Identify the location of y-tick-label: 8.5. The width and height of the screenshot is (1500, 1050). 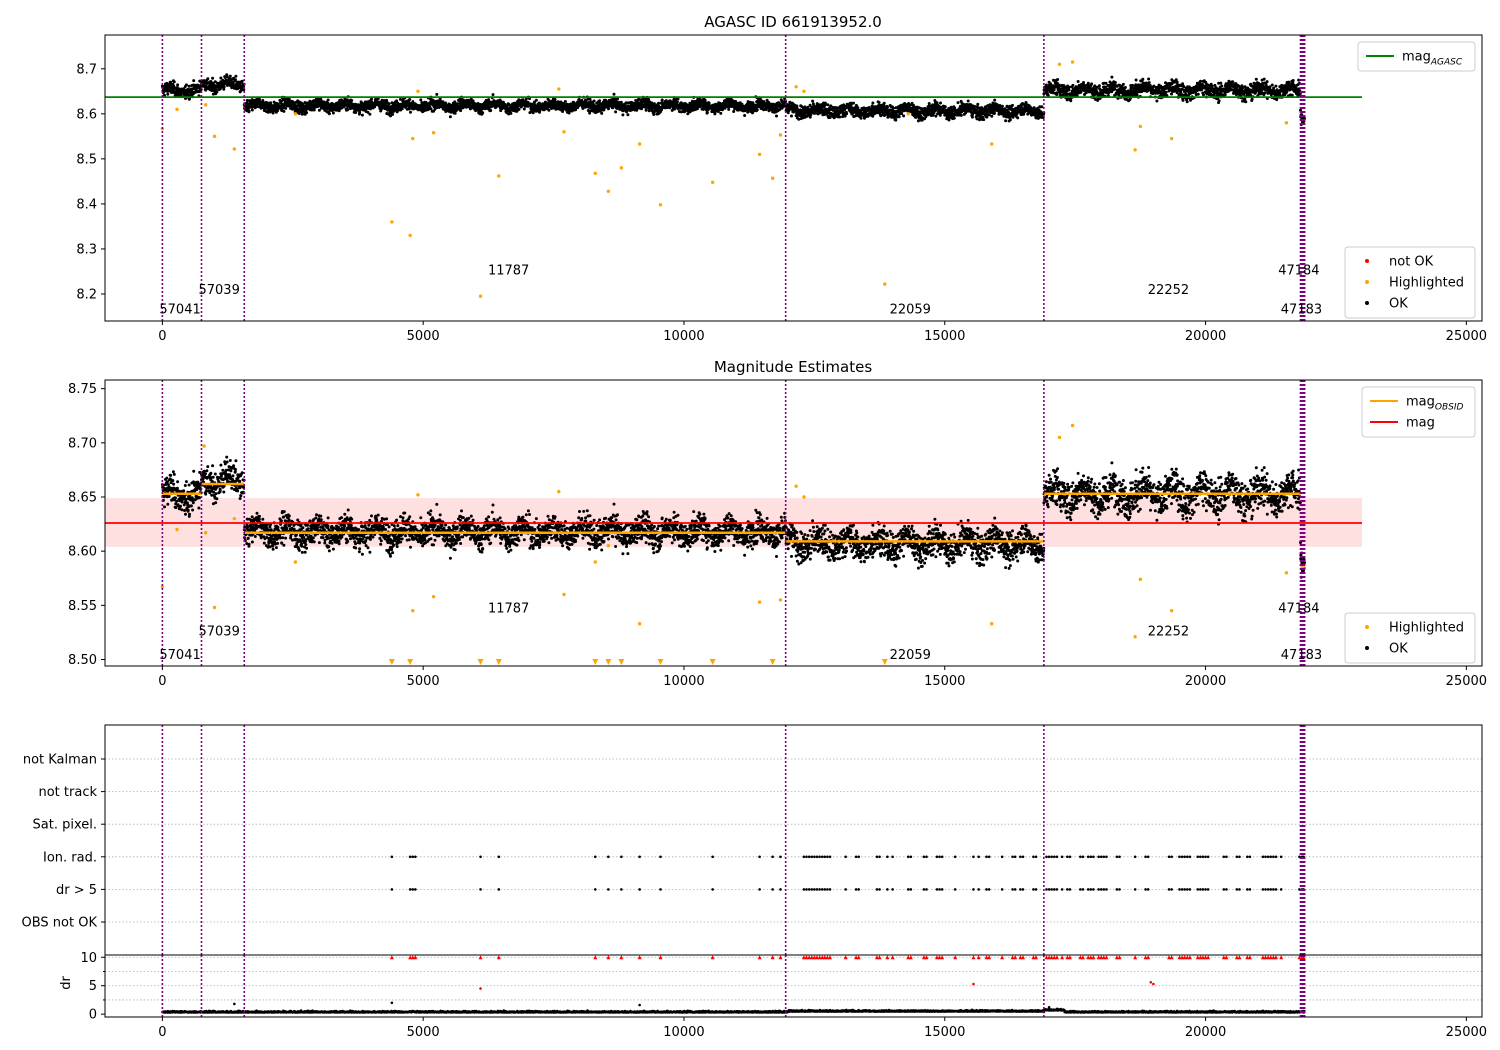
(86, 159).